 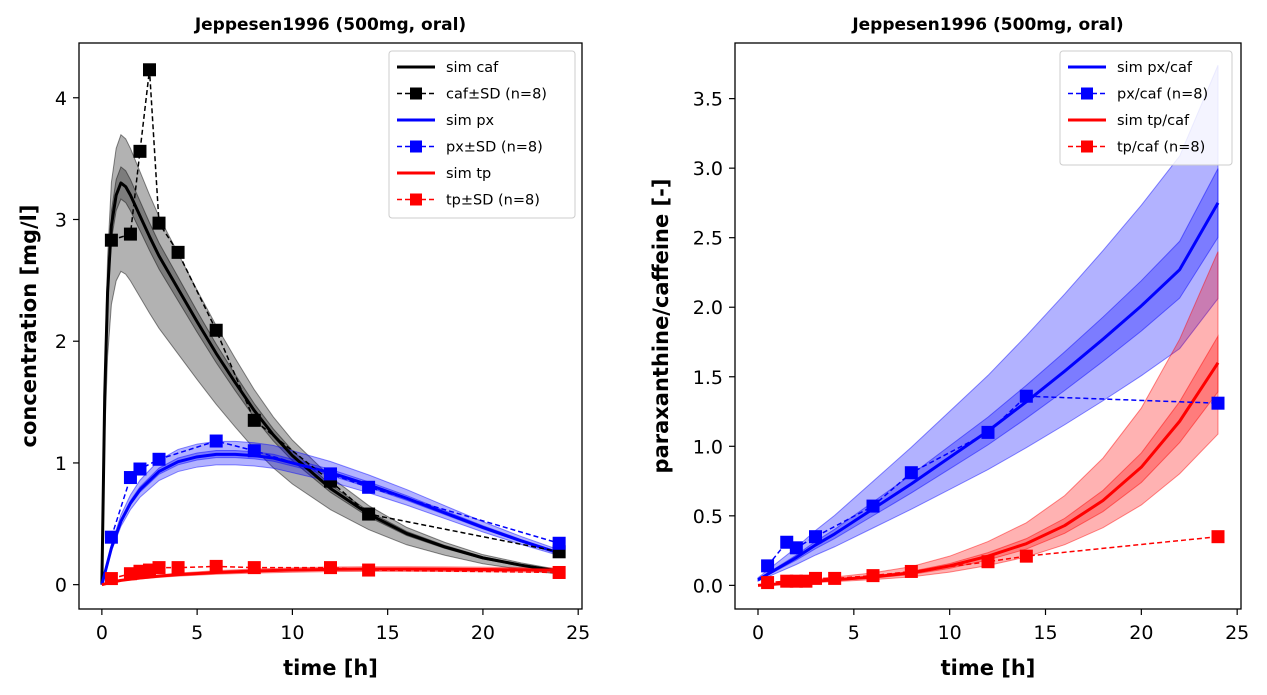 I want to click on y-tick-label: 1.0, so click(x=708, y=447).